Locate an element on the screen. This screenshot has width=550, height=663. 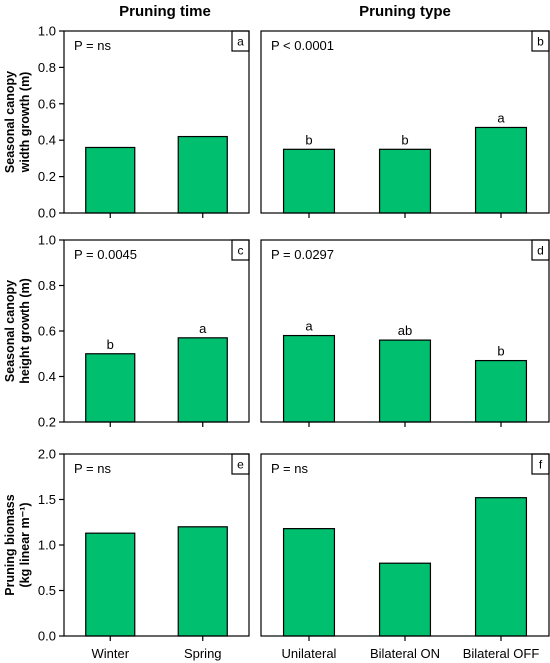
panel-letter: e is located at coordinates (240, 465).